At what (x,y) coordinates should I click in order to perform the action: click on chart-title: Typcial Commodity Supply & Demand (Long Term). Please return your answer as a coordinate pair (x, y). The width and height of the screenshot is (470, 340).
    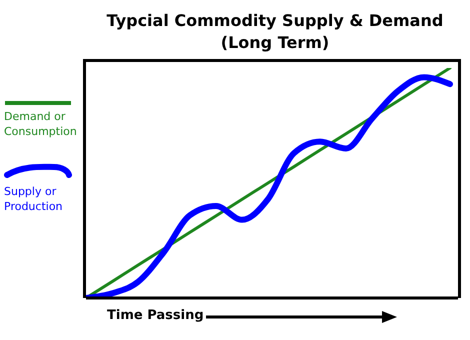
    Looking at the image, I should click on (275, 32).